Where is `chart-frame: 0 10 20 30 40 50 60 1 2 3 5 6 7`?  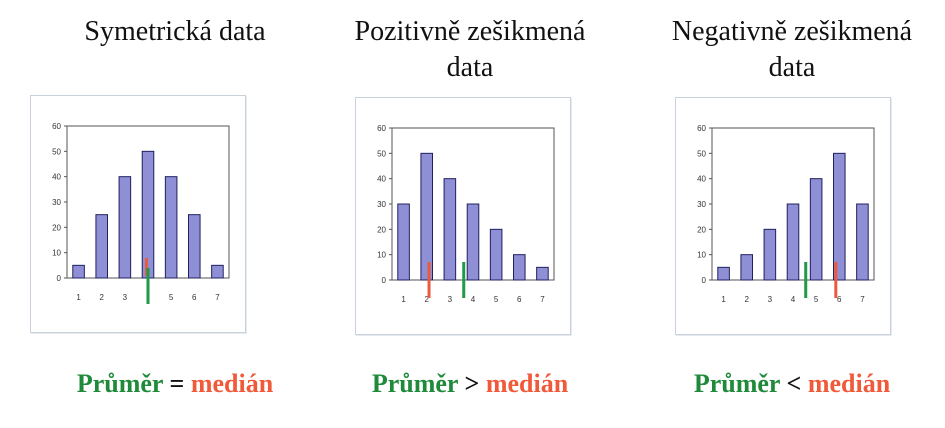
chart-frame: 0 10 20 30 40 50 60 1 2 3 5 6 7 is located at coordinates (138, 214).